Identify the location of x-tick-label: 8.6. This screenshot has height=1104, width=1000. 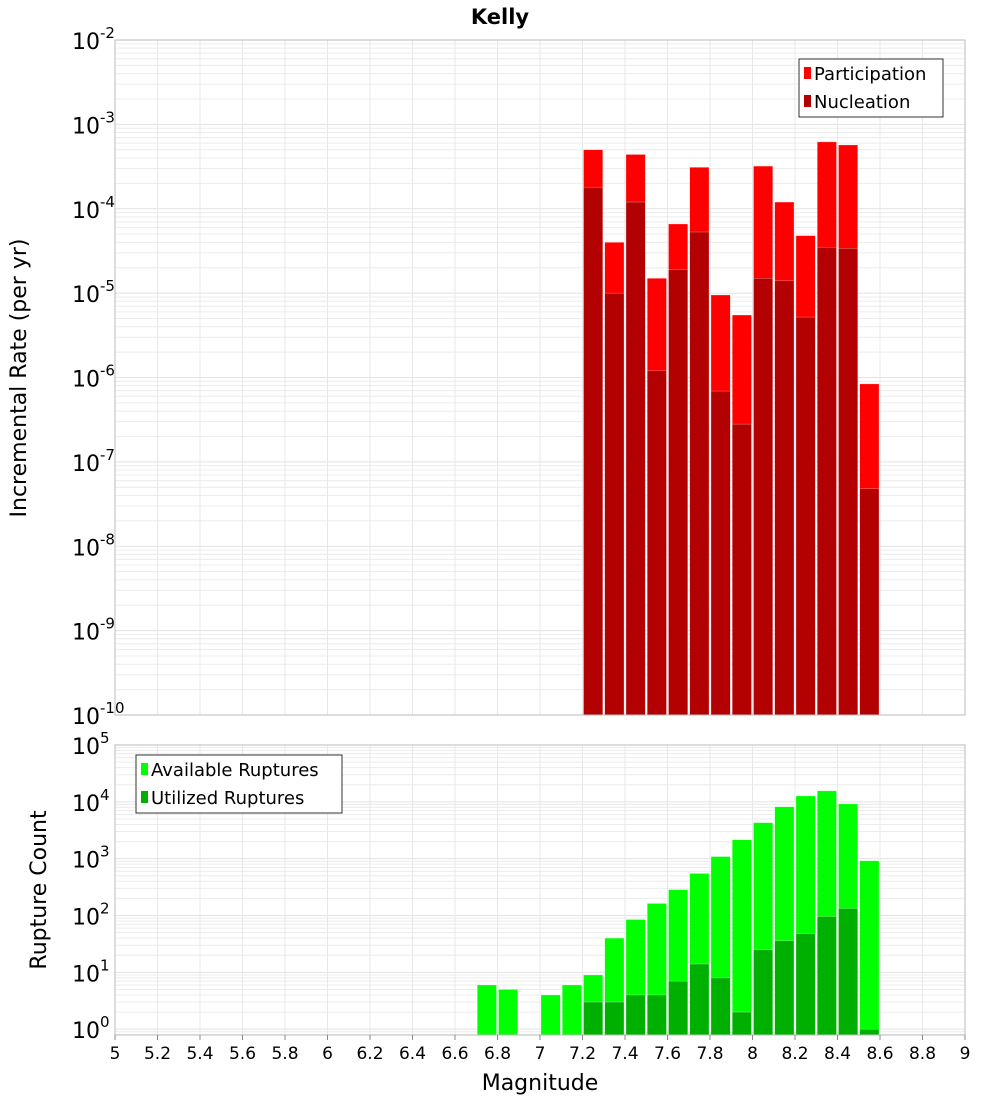
(879, 1054).